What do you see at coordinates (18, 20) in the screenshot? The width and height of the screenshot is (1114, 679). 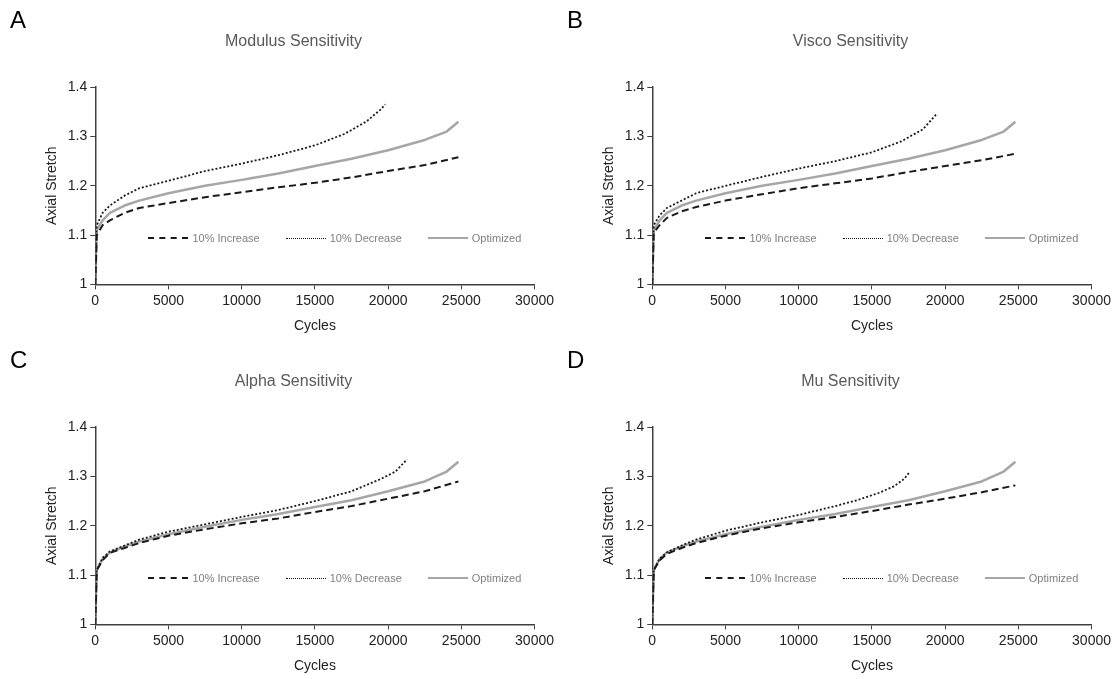 I see `text: A` at bounding box center [18, 20].